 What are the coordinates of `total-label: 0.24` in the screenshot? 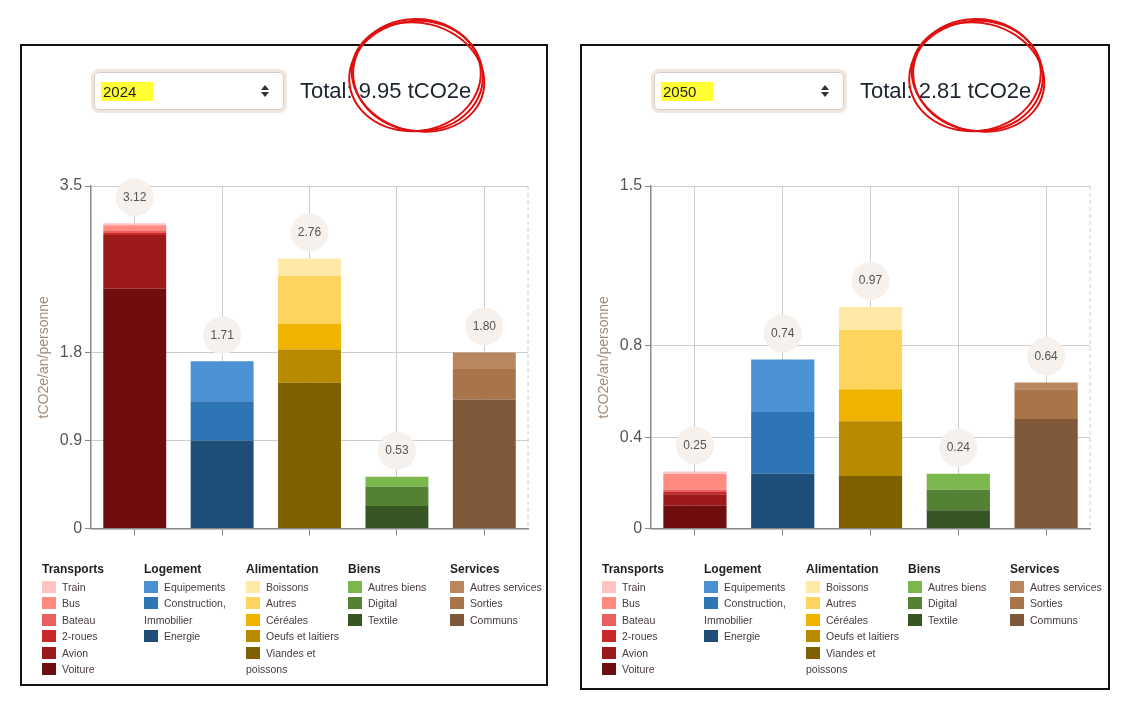 It's located at (958, 447).